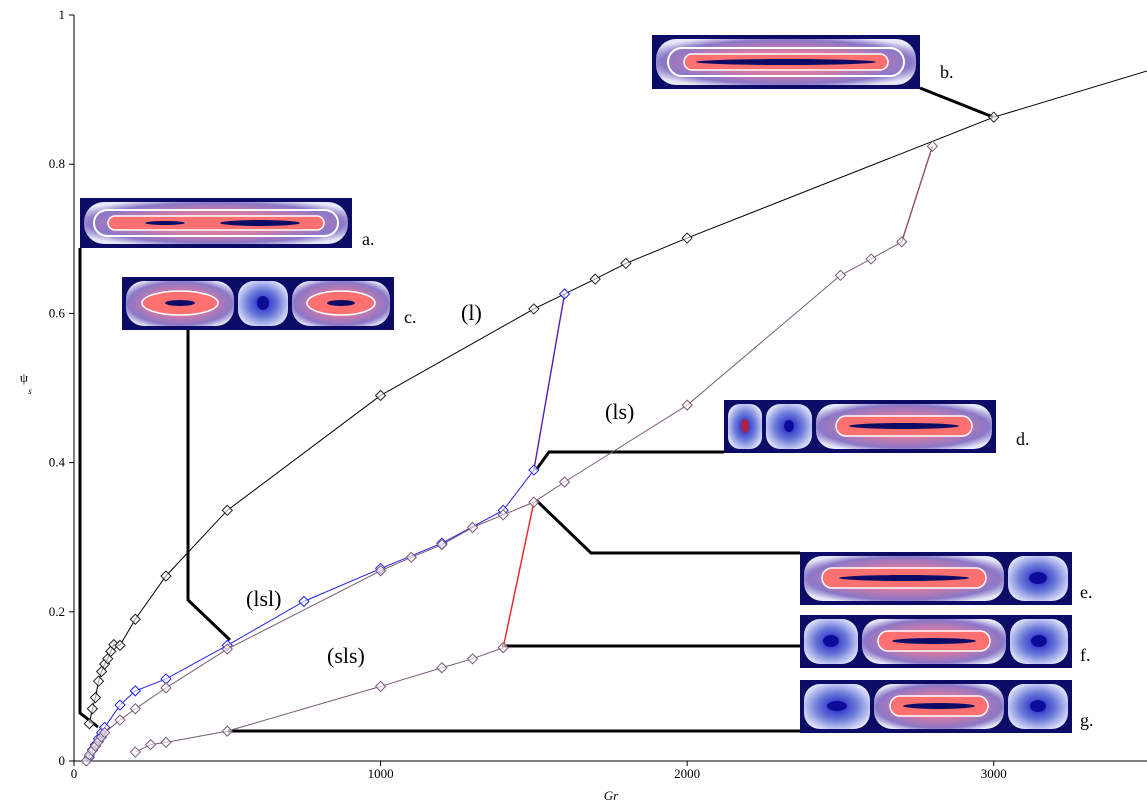  I want to click on leader-a, so click(88, 488).